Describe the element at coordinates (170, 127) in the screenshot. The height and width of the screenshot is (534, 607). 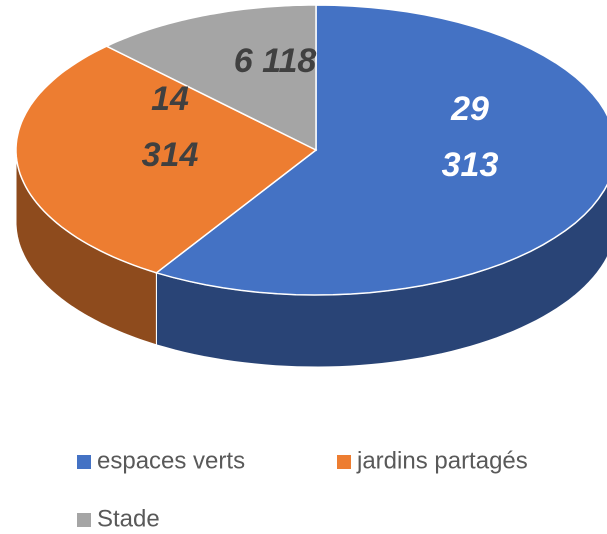
I see `data-label: 14 314` at that location.